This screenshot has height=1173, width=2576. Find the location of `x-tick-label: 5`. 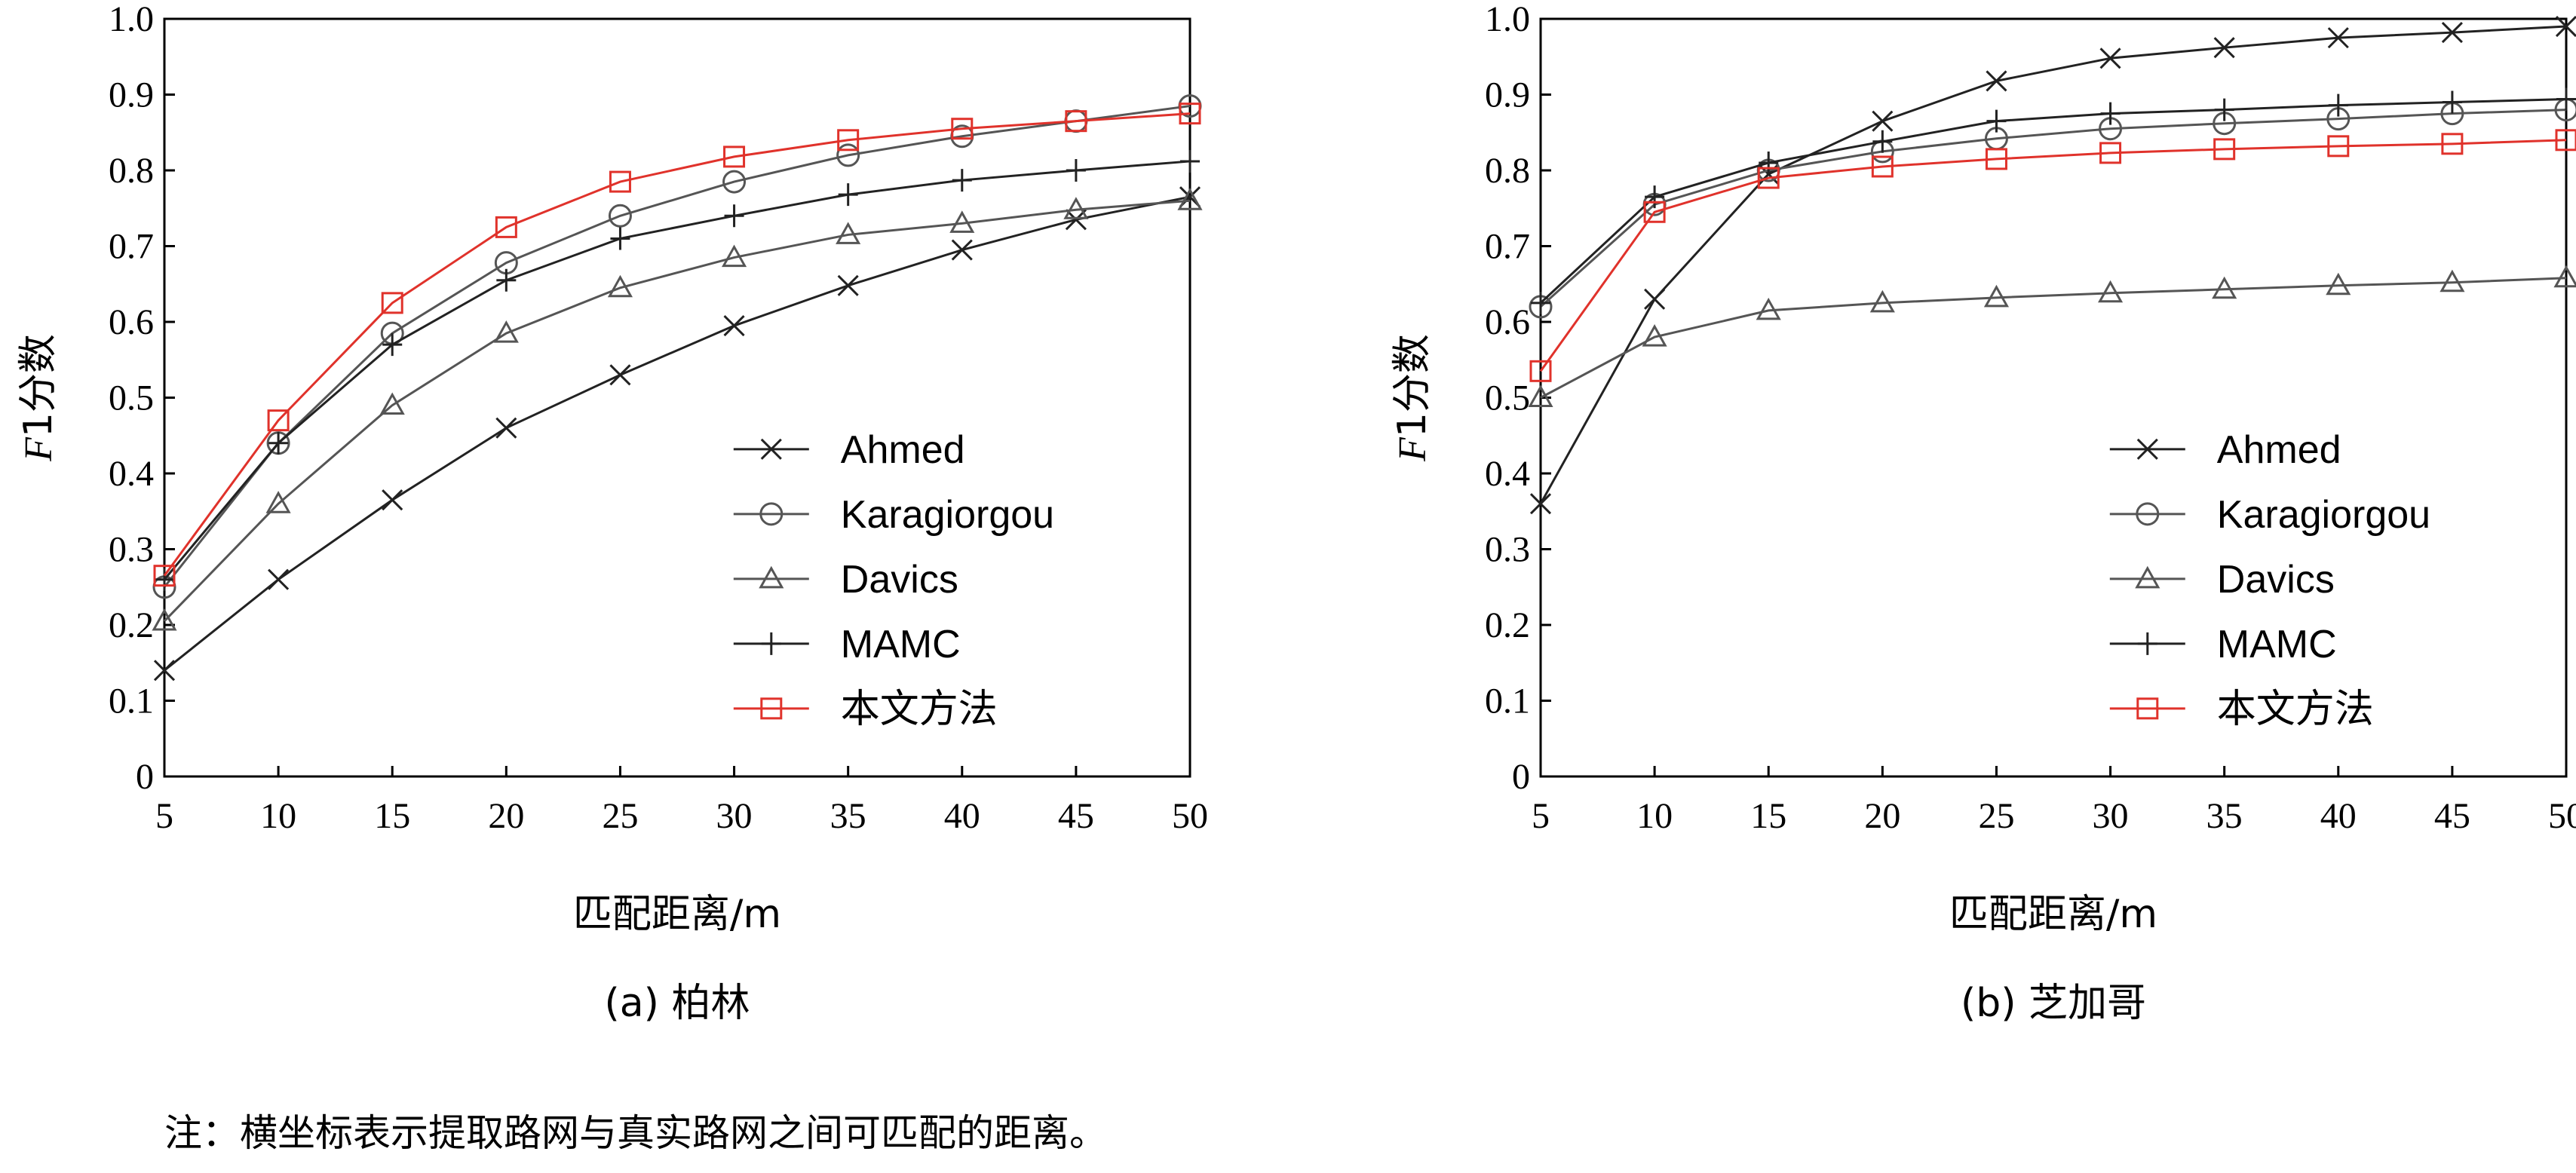

x-tick-label: 5 is located at coordinates (1541, 816).